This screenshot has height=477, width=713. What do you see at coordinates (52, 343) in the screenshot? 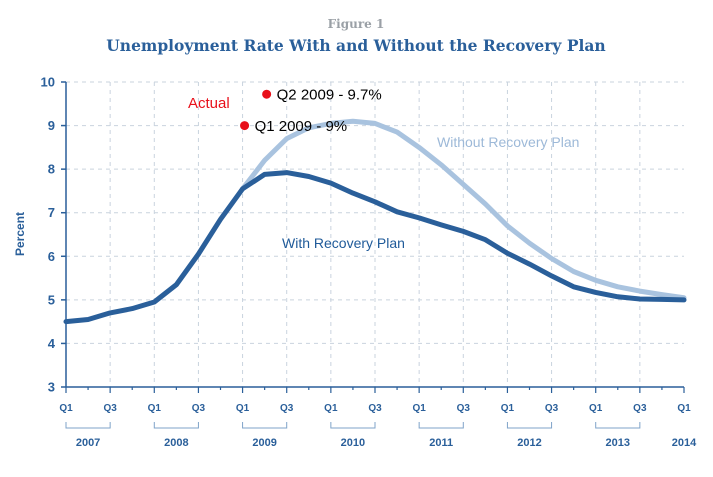
I see `y-tick-label: 4` at bounding box center [52, 343].